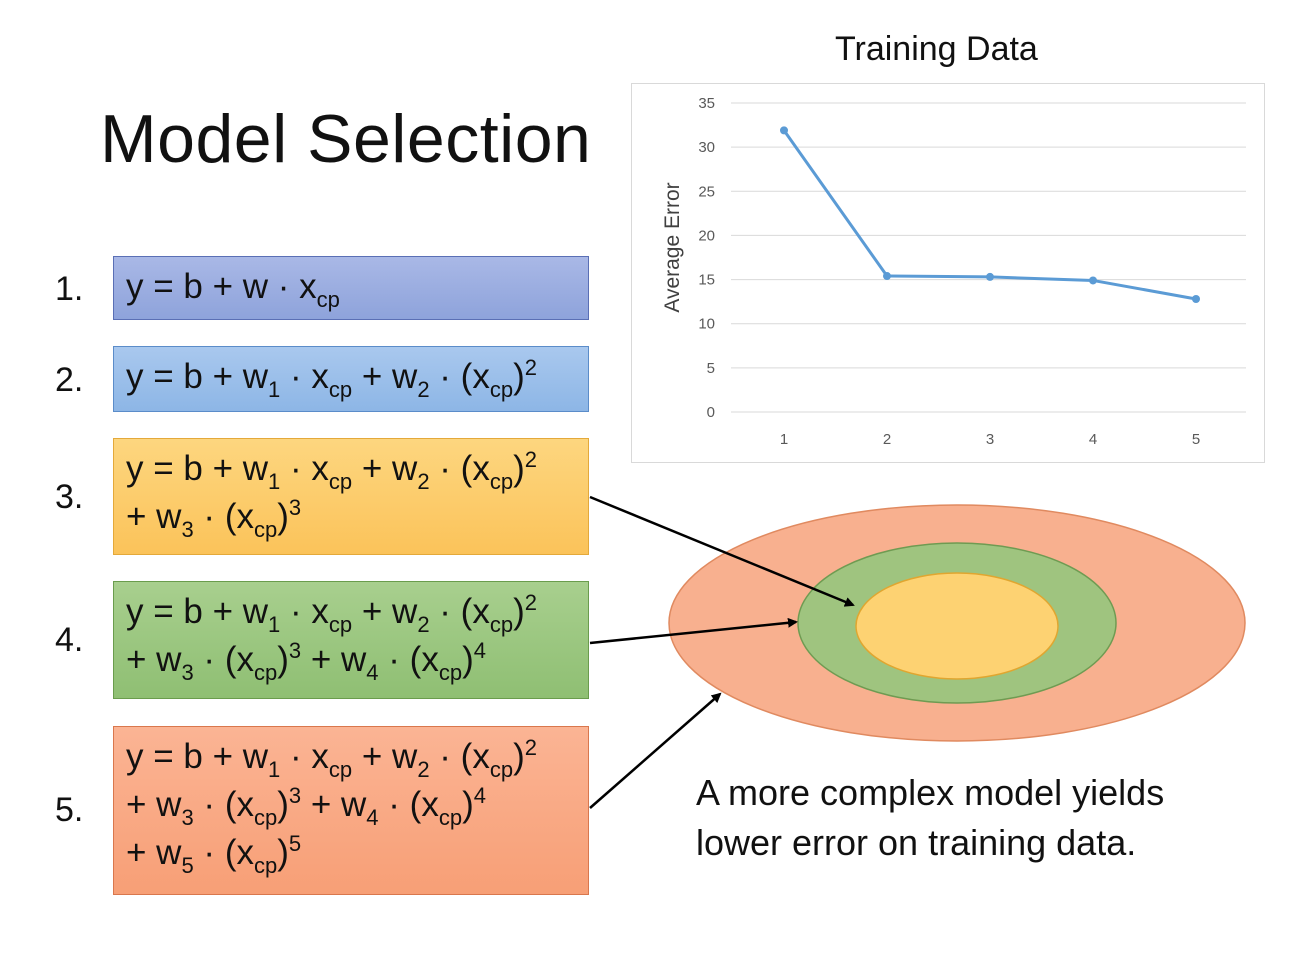 This screenshot has height=975, width=1301. What do you see at coordinates (706, 103) in the screenshot?
I see `y-tick-label: 35` at bounding box center [706, 103].